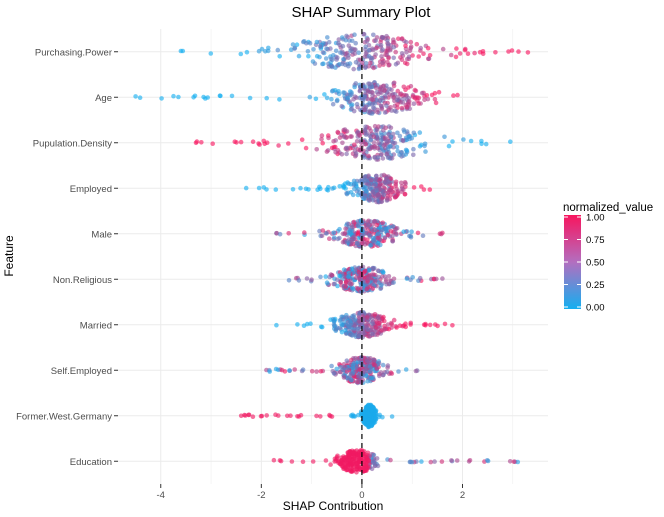  Describe the element at coordinates (362, 12) in the screenshot. I see `chart-title: SHAP Summary Plot` at that location.